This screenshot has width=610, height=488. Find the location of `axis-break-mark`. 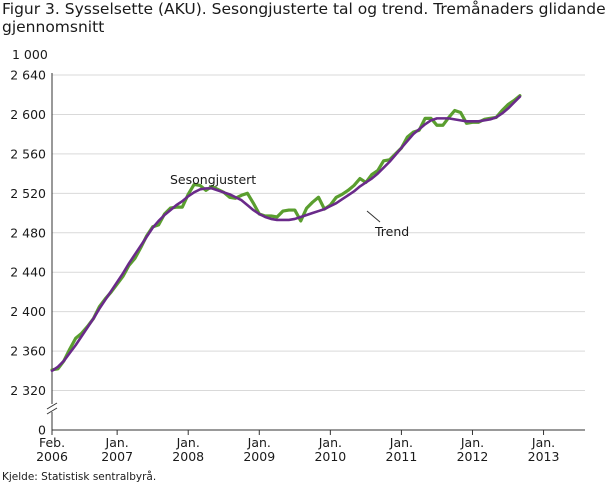

axis-break-mark is located at coordinates (52, 408).